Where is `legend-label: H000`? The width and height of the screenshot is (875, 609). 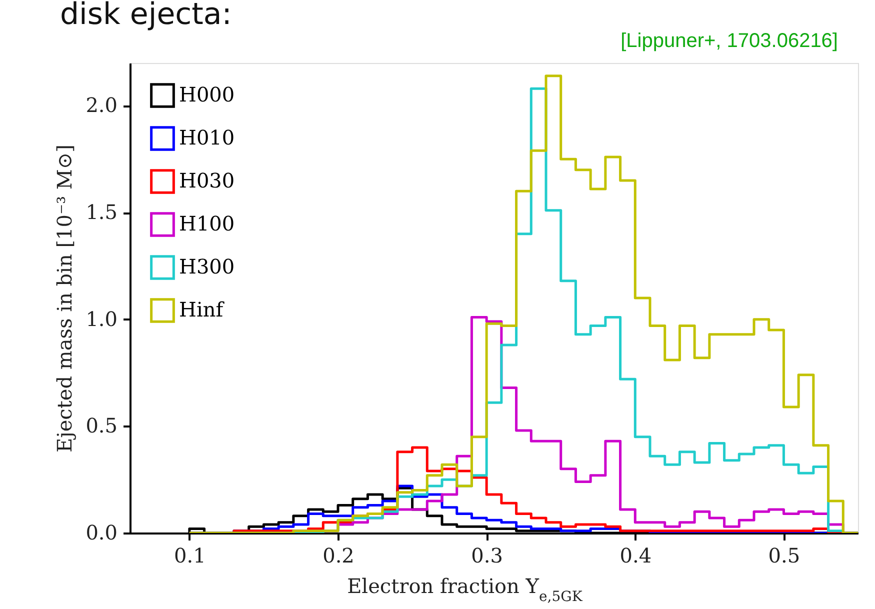 legend-label: H000 is located at coordinates (207, 94).